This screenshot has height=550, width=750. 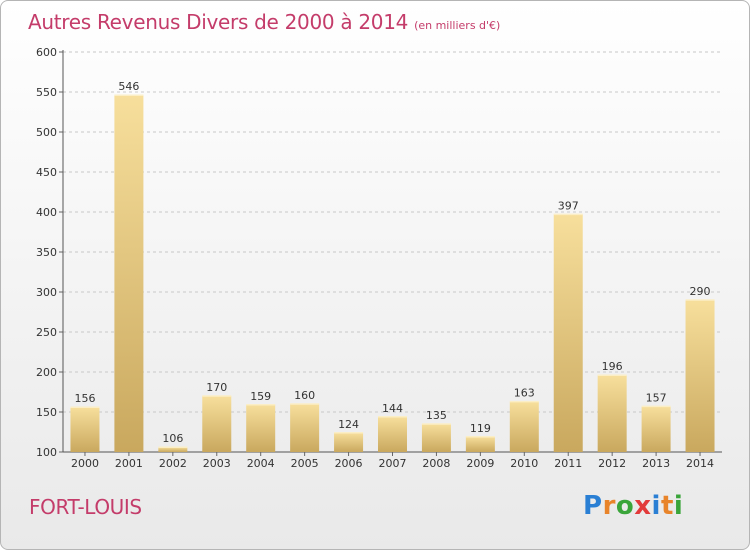 I want to click on data-label: 159, so click(x=260, y=396).